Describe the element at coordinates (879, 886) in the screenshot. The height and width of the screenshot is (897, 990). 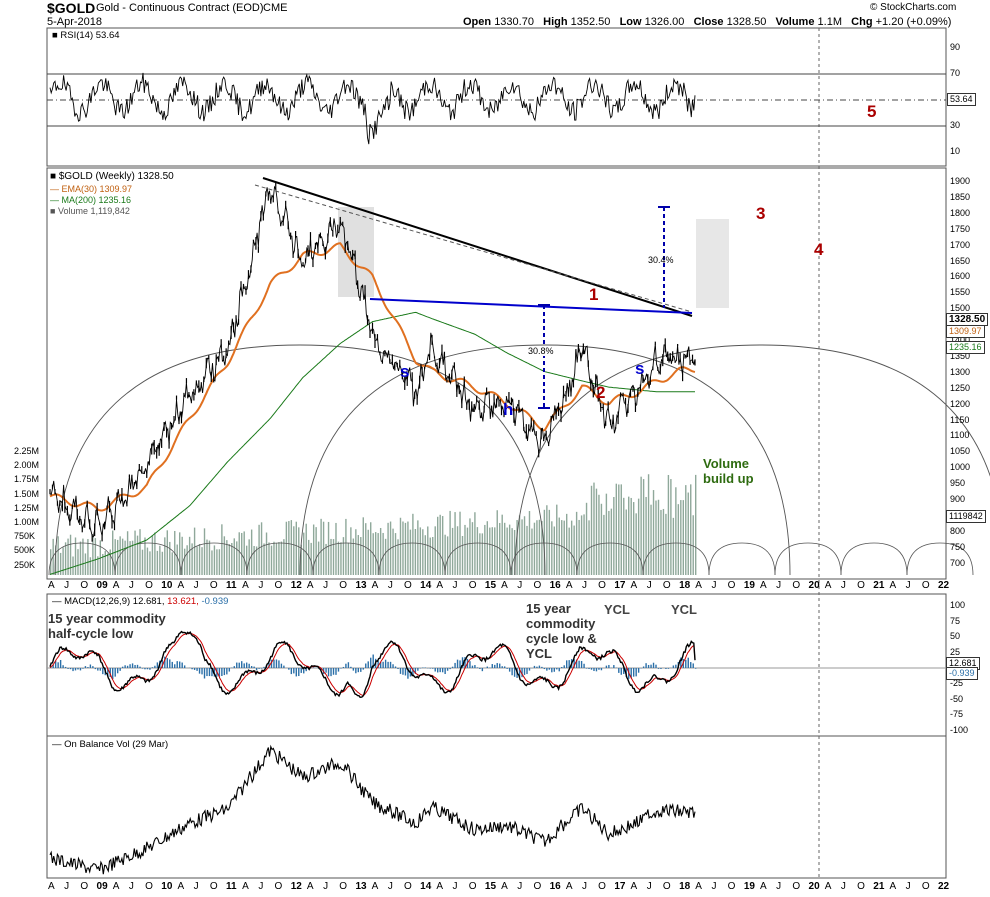
I see `x-tick: 21` at that location.